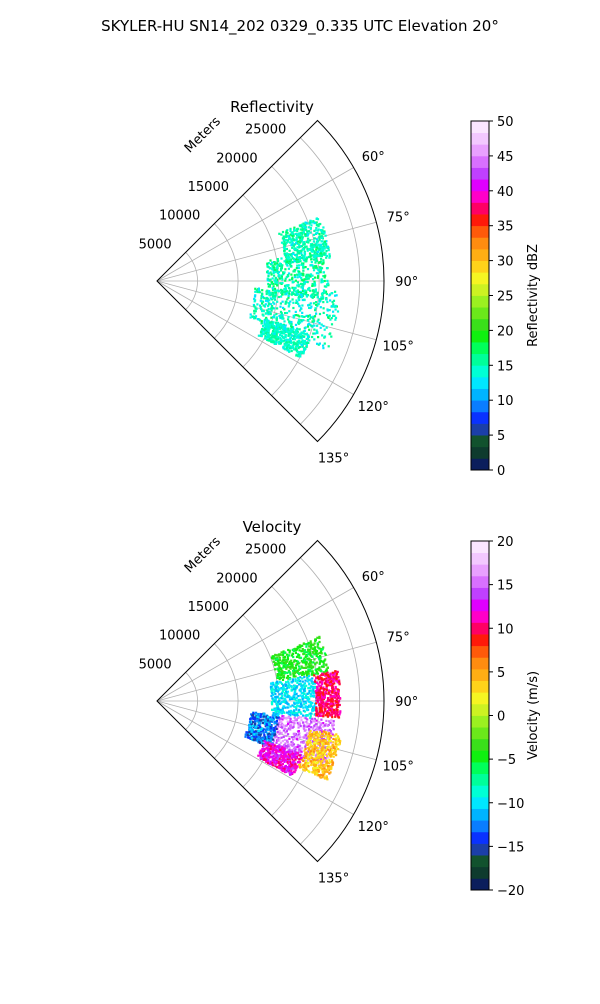 The image size is (600, 1004). What do you see at coordinates (398, 637) in the screenshot?
I see `velocity-theta-tick-label: 75°` at bounding box center [398, 637].